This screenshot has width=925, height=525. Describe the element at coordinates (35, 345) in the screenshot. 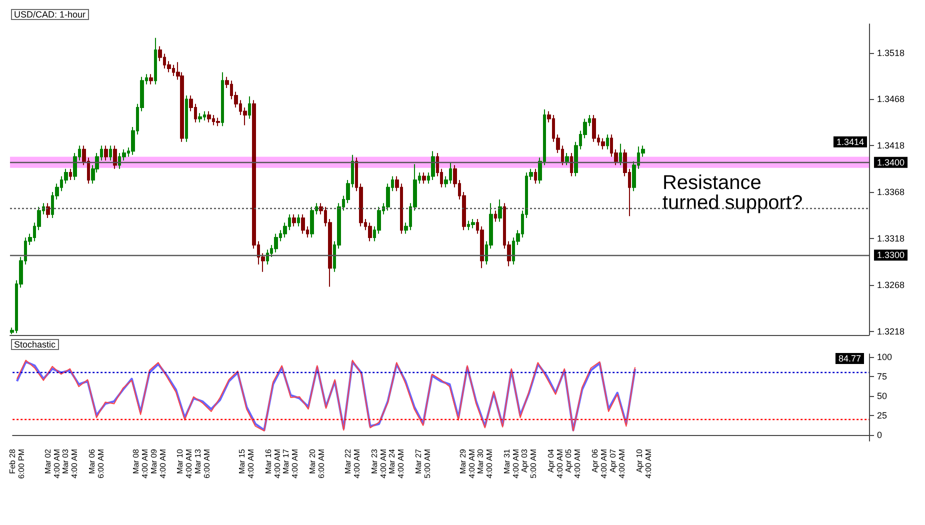

I see `chart-title: Stochastic` at that location.